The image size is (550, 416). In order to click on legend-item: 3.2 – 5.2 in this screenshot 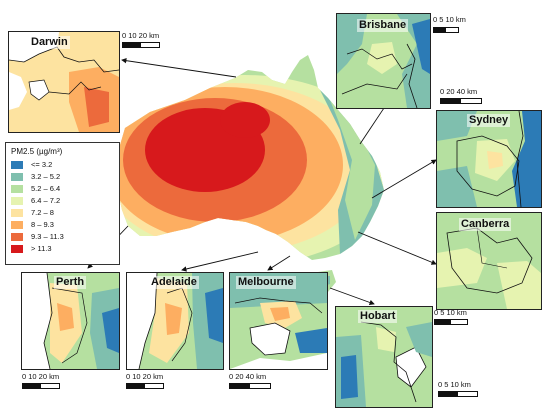, I will do `click(35, 177)`.